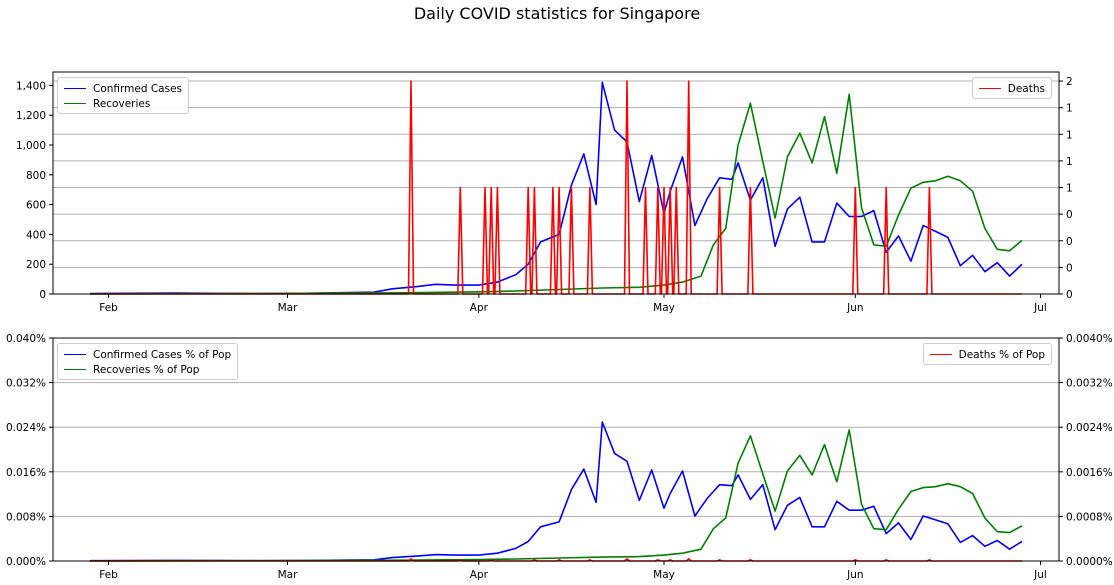 The image size is (1114, 585). Describe the element at coordinates (990, 88) in the screenshot. I see `legend-swatch-deaths` at that location.